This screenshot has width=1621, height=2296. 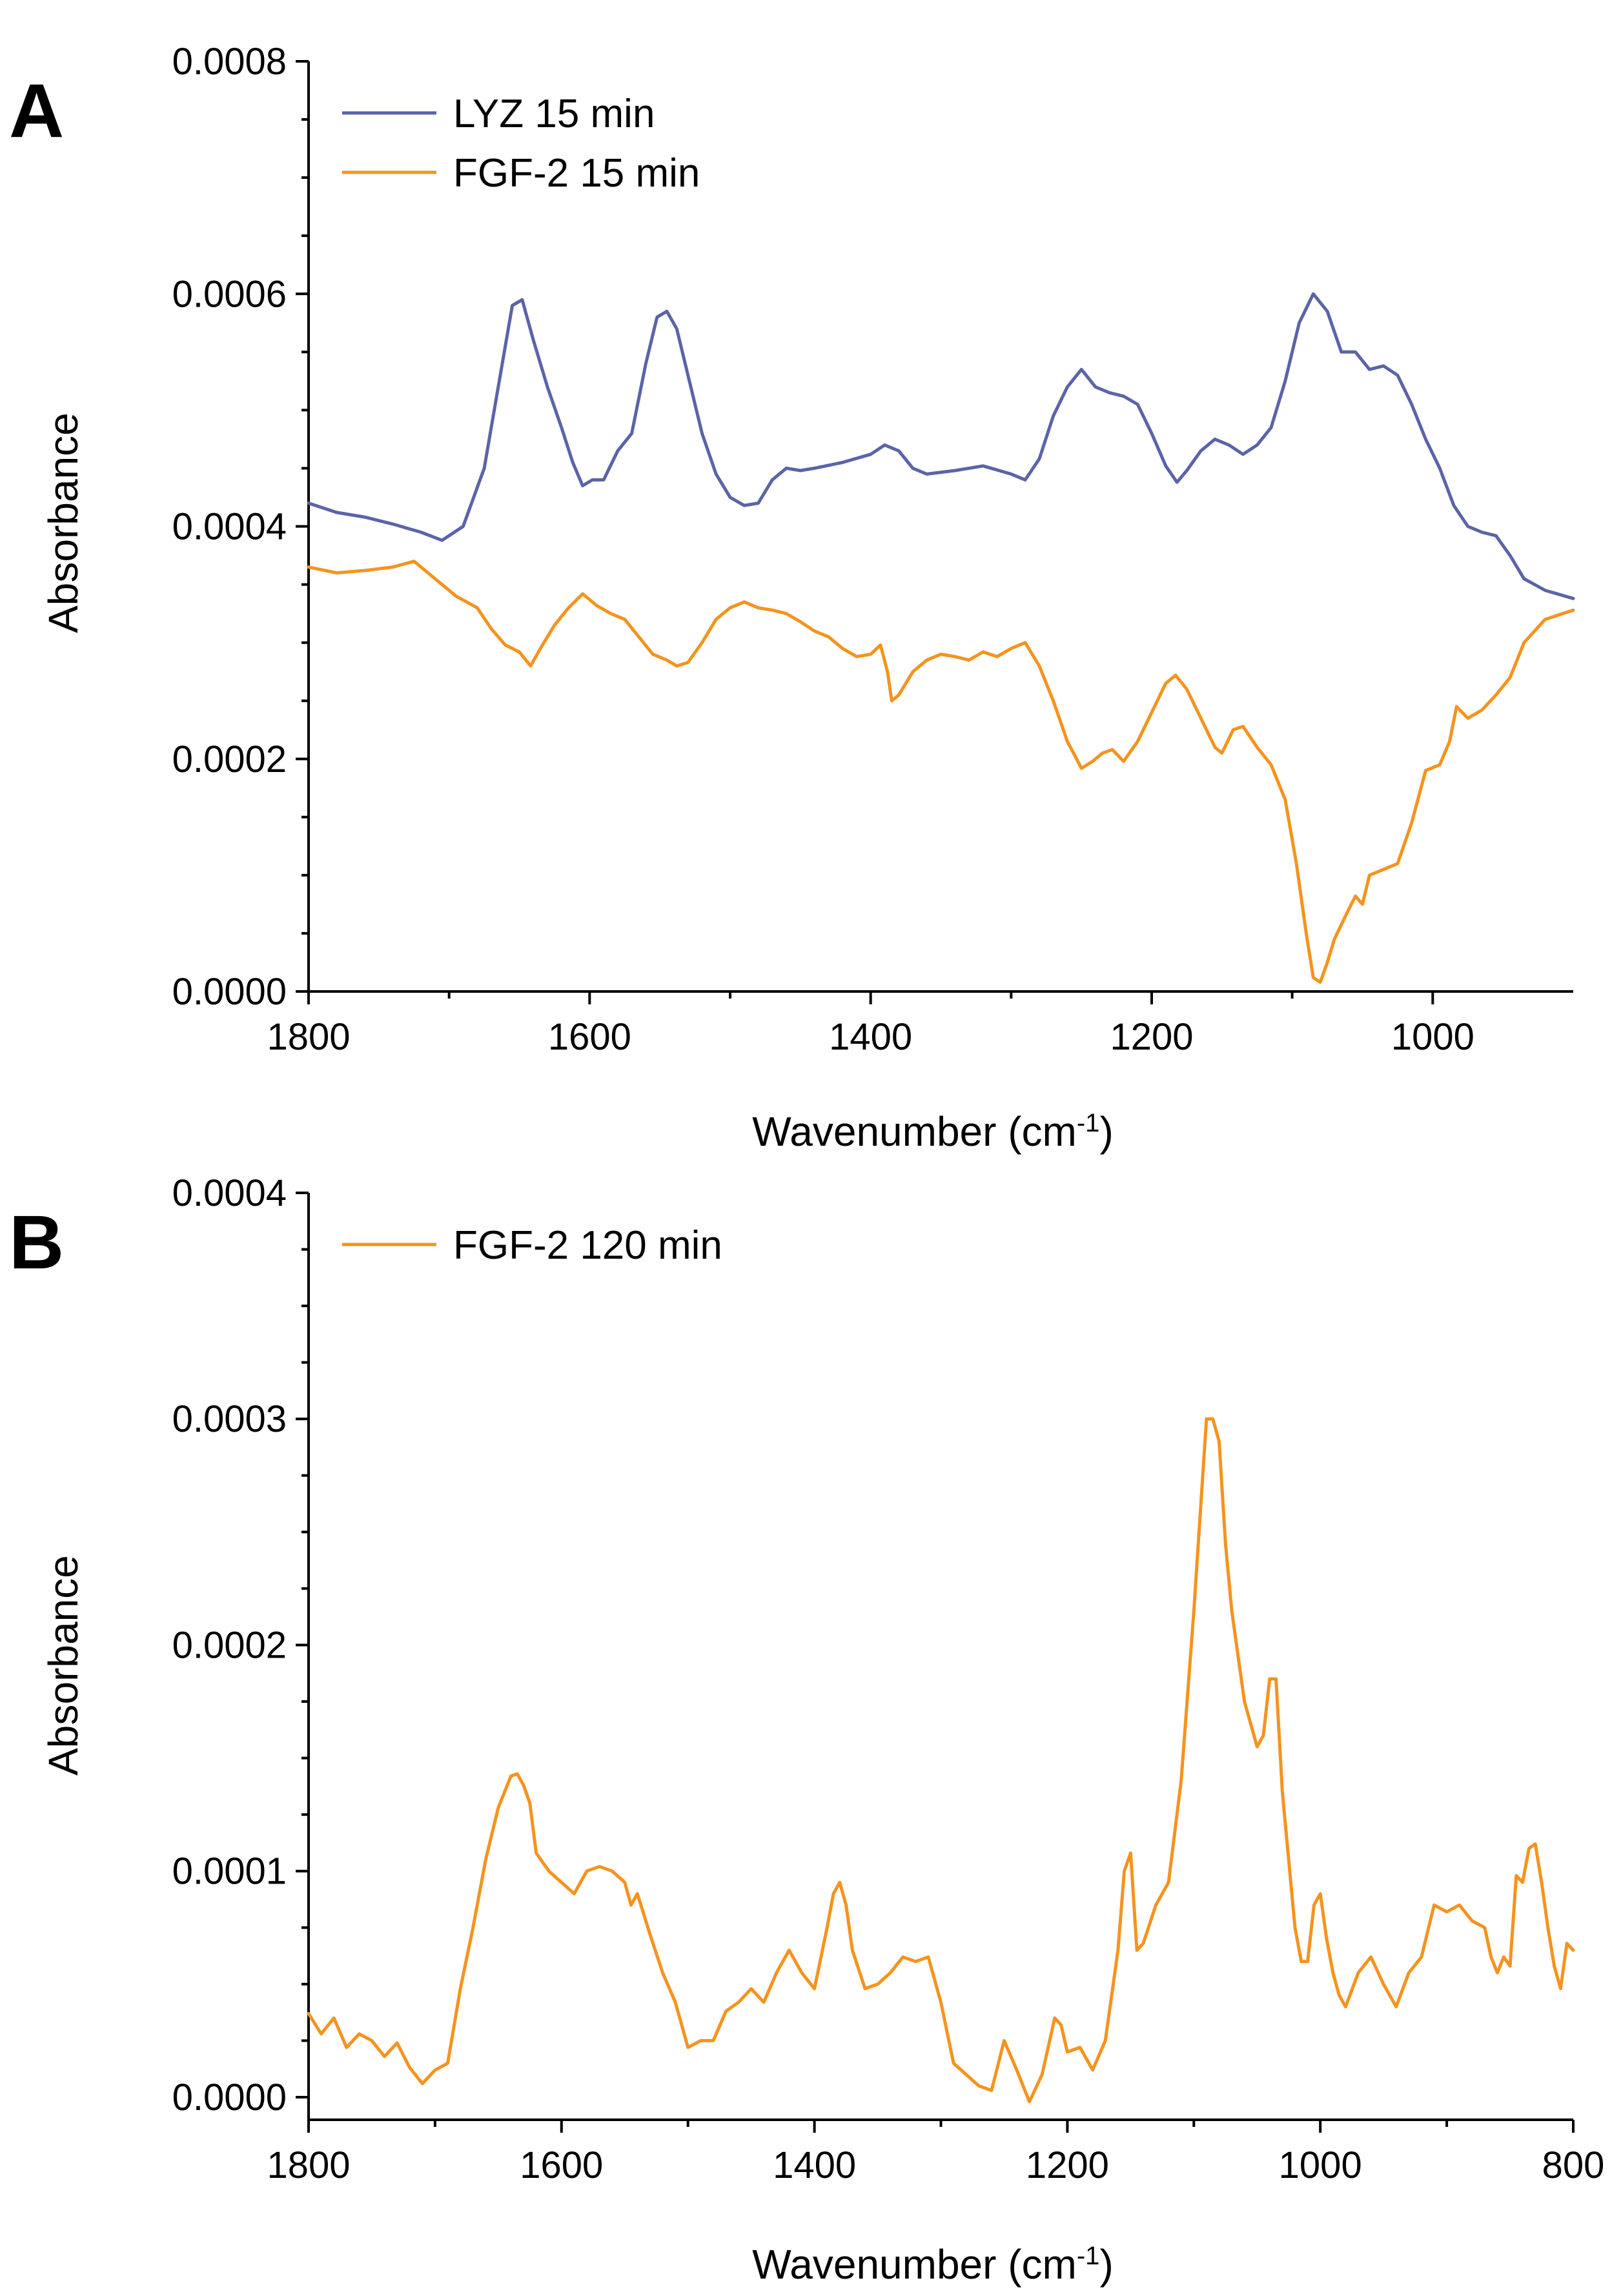 I want to click on panel-a-y-tick-label: 0.0008, so click(x=229, y=62).